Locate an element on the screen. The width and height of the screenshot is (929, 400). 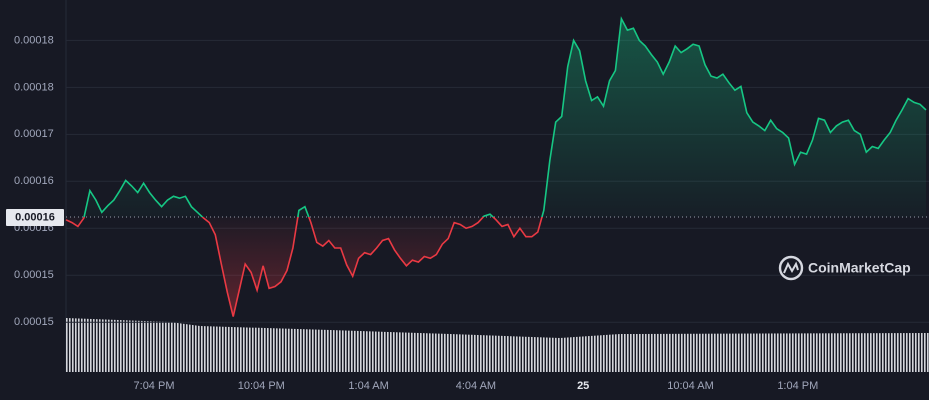
watermark: CoinMarketCap is located at coordinates (844, 268).